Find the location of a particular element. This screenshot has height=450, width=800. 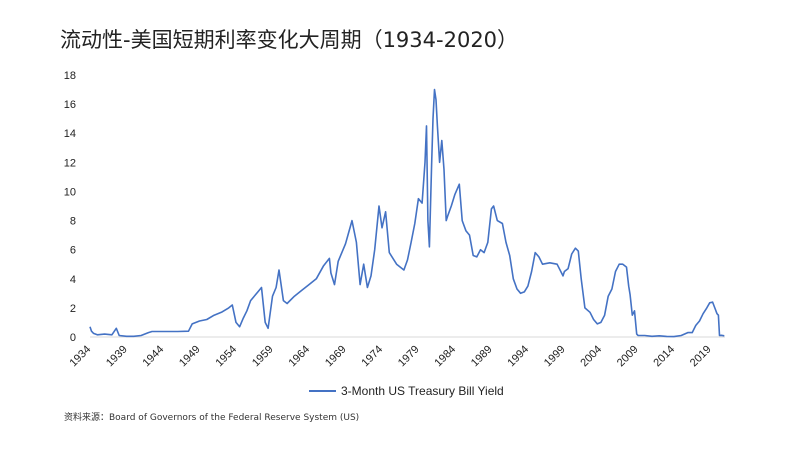

y-tick-label: 2 is located at coordinates (73, 309).